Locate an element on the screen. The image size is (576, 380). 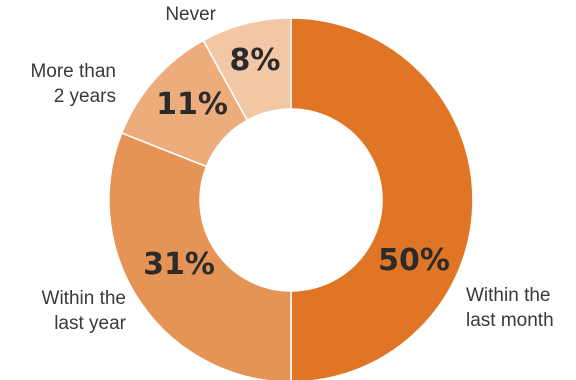
slice-percent-label: 31% is located at coordinates (179, 264).